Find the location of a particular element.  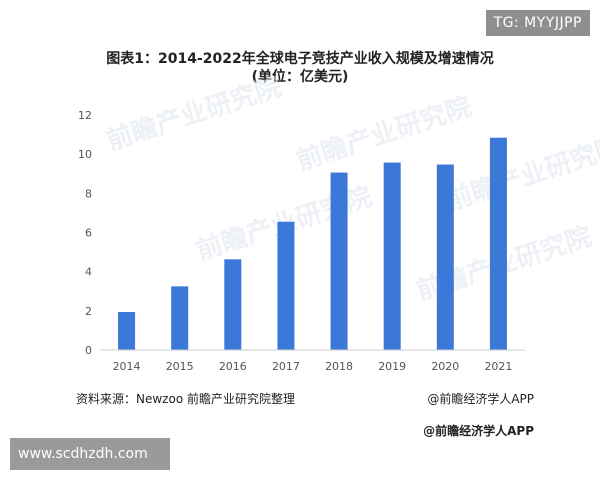

y-tick-label-1: 2 is located at coordinates (88, 311).